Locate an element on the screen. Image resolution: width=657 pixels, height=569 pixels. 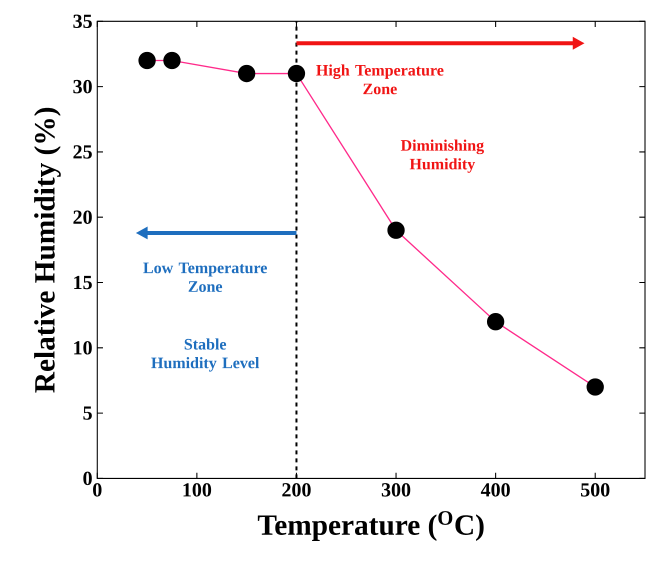
x-tick-label: 500 is located at coordinates (595, 490).